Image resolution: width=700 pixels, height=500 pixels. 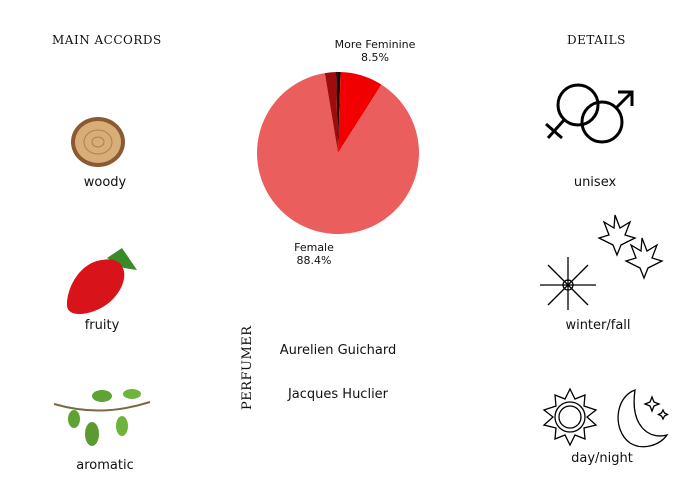 What do you see at coordinates (596, 40) in the screenshot?
I see `details-heading: DETAILS` at bounding box center [596, 40].